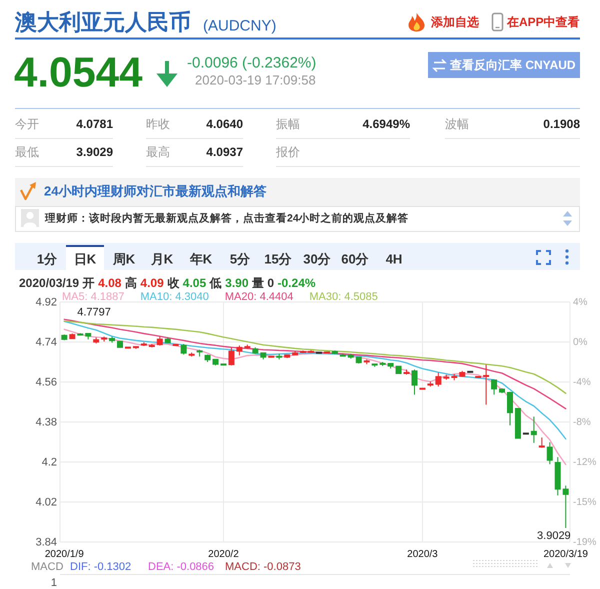 The height and width of the screenshot is (589, 600). Describe the element at coordinates (27, 152) in the screenshot. I see `text: 最低` at that location.